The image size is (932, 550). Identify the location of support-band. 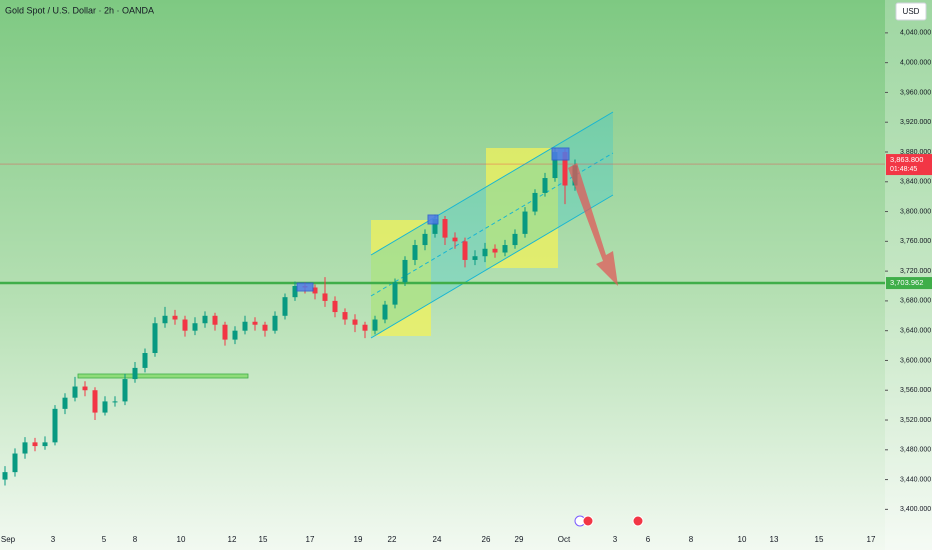
(163, 376).